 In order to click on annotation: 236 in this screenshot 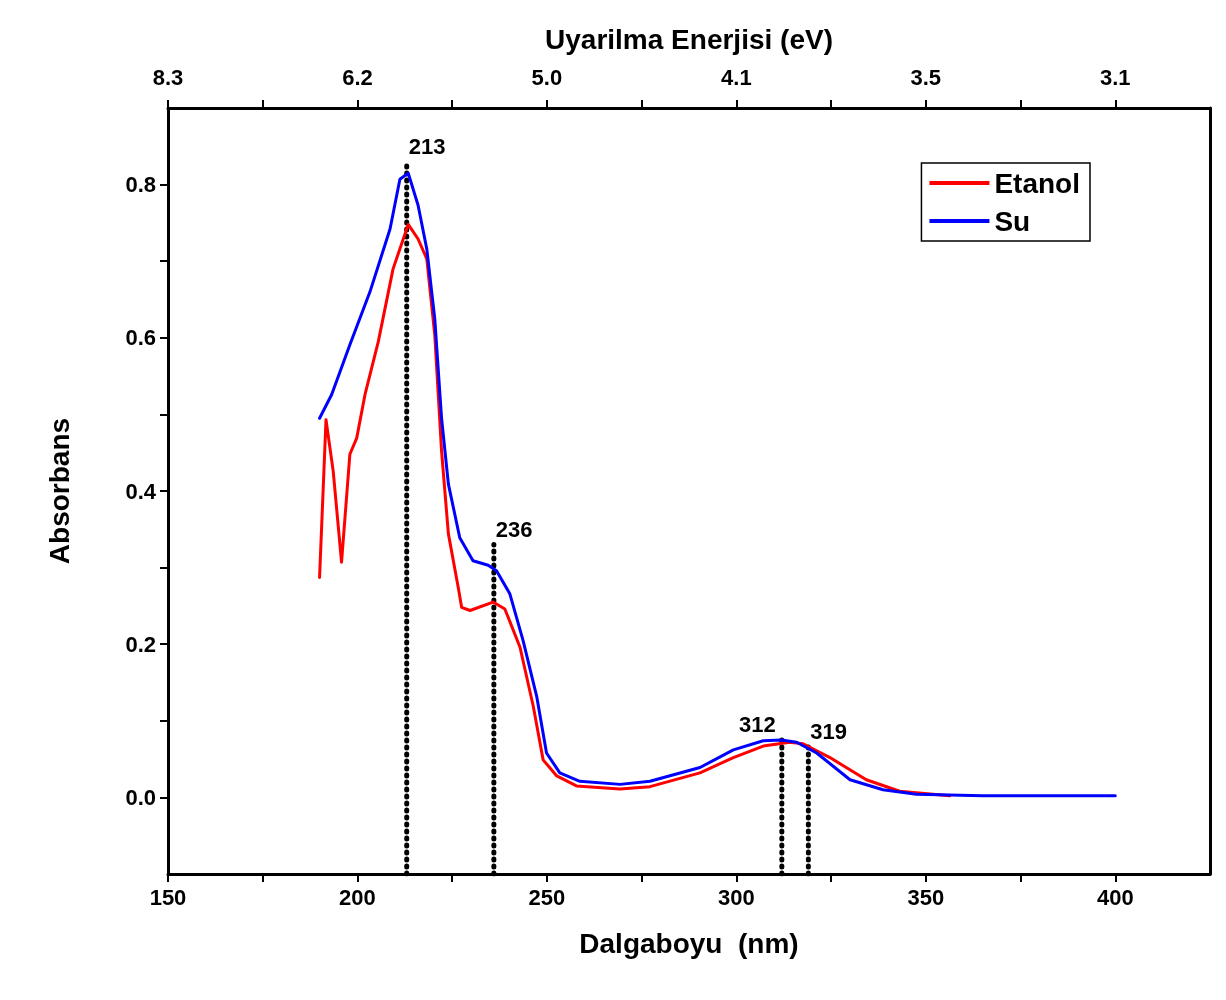, I will do `click(514, 530)`.